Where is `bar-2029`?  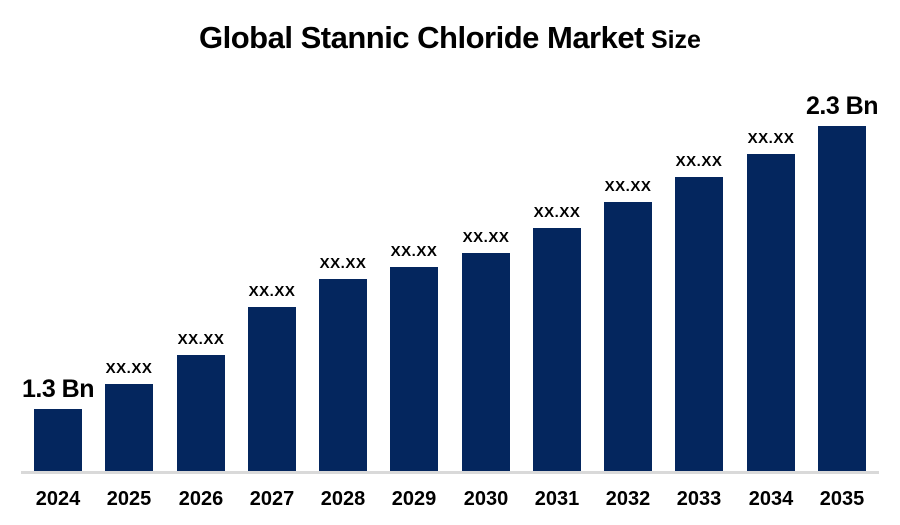
bar-2029 is located at coordinates (414, 369).